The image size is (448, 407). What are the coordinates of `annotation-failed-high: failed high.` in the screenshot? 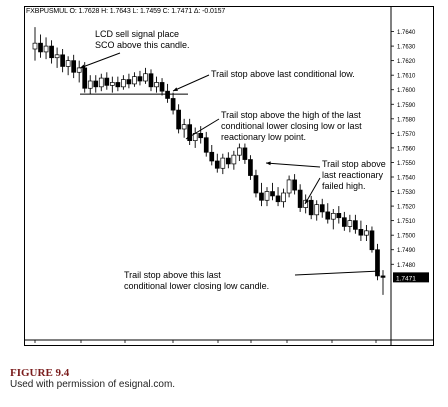 It's located at (344, 186).